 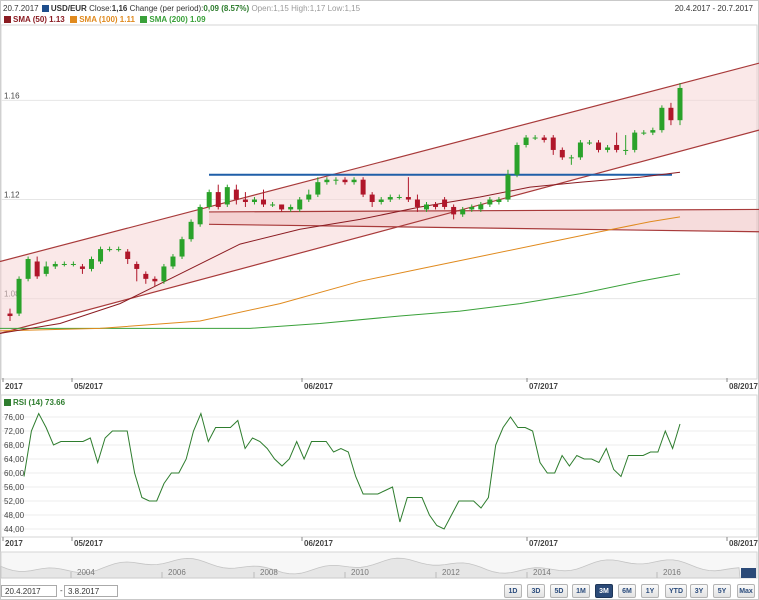 What do you see at coordinates (336, 8) in the screenshot?
I see `low-label: Low:` at bounding box center [336, 8].